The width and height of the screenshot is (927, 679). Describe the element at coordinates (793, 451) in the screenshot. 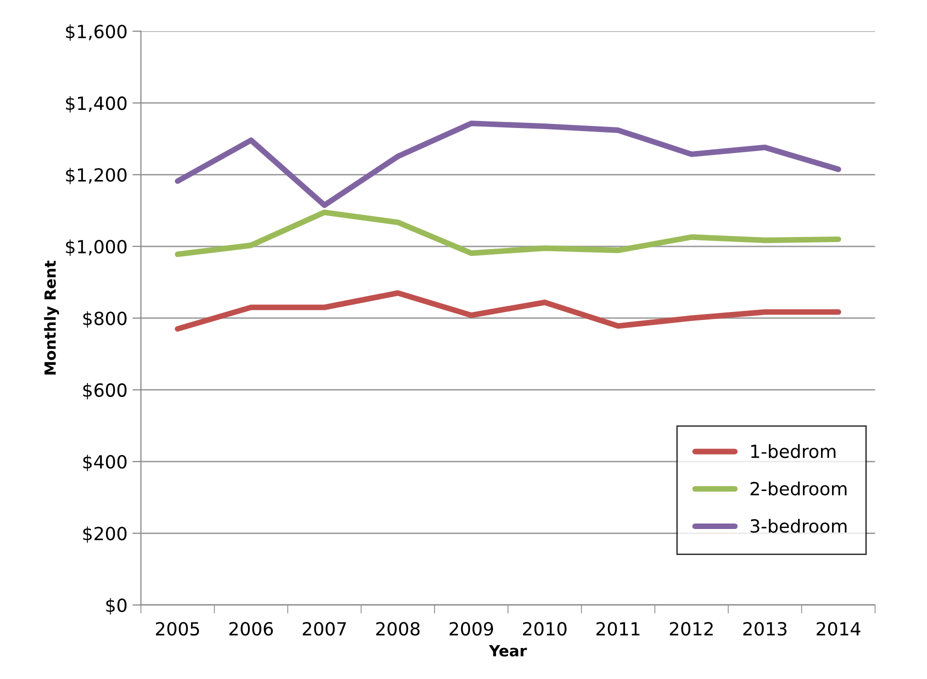

I see `legend-label: 1-bedrom` at that location.